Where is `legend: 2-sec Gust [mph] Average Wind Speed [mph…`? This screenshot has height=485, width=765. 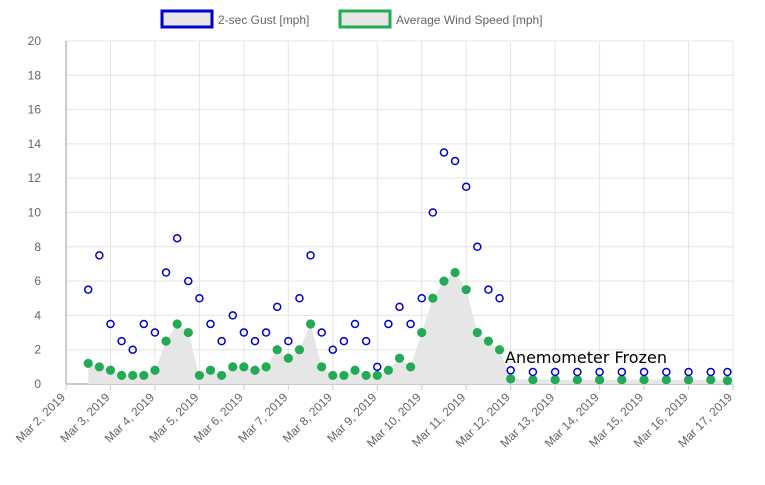
legend: 2-sec Gust [mph] Average Wind Speed [mph… is located at coordinates (351, 19).